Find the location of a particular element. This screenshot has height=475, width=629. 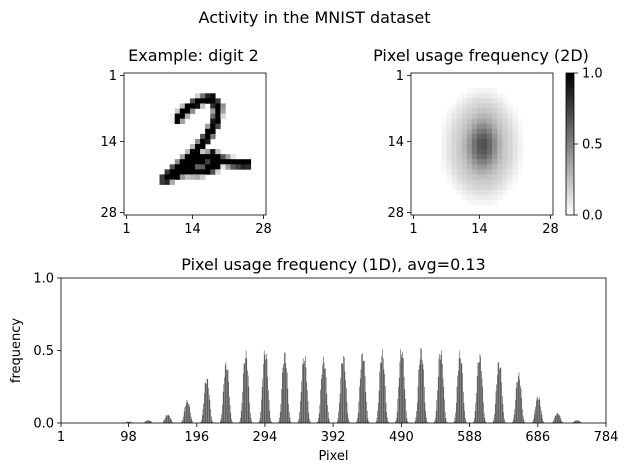

usage-2d-colorbar-ticks: 0.0 0.5 1.0 is located at coordinates (588, 145).